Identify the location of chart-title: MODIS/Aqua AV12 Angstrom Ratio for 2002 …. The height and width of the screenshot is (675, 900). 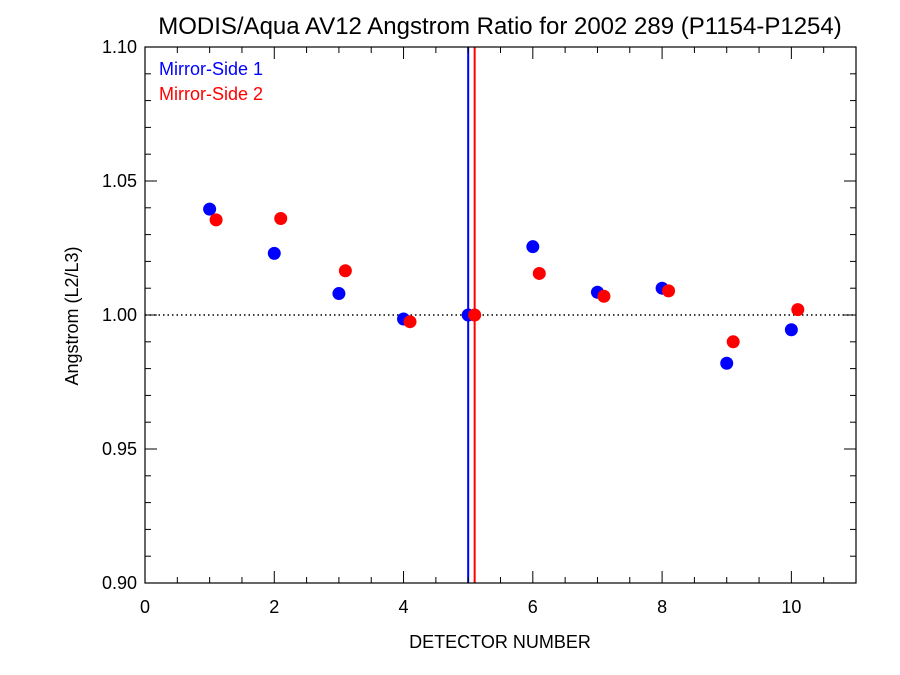
(500, 26).